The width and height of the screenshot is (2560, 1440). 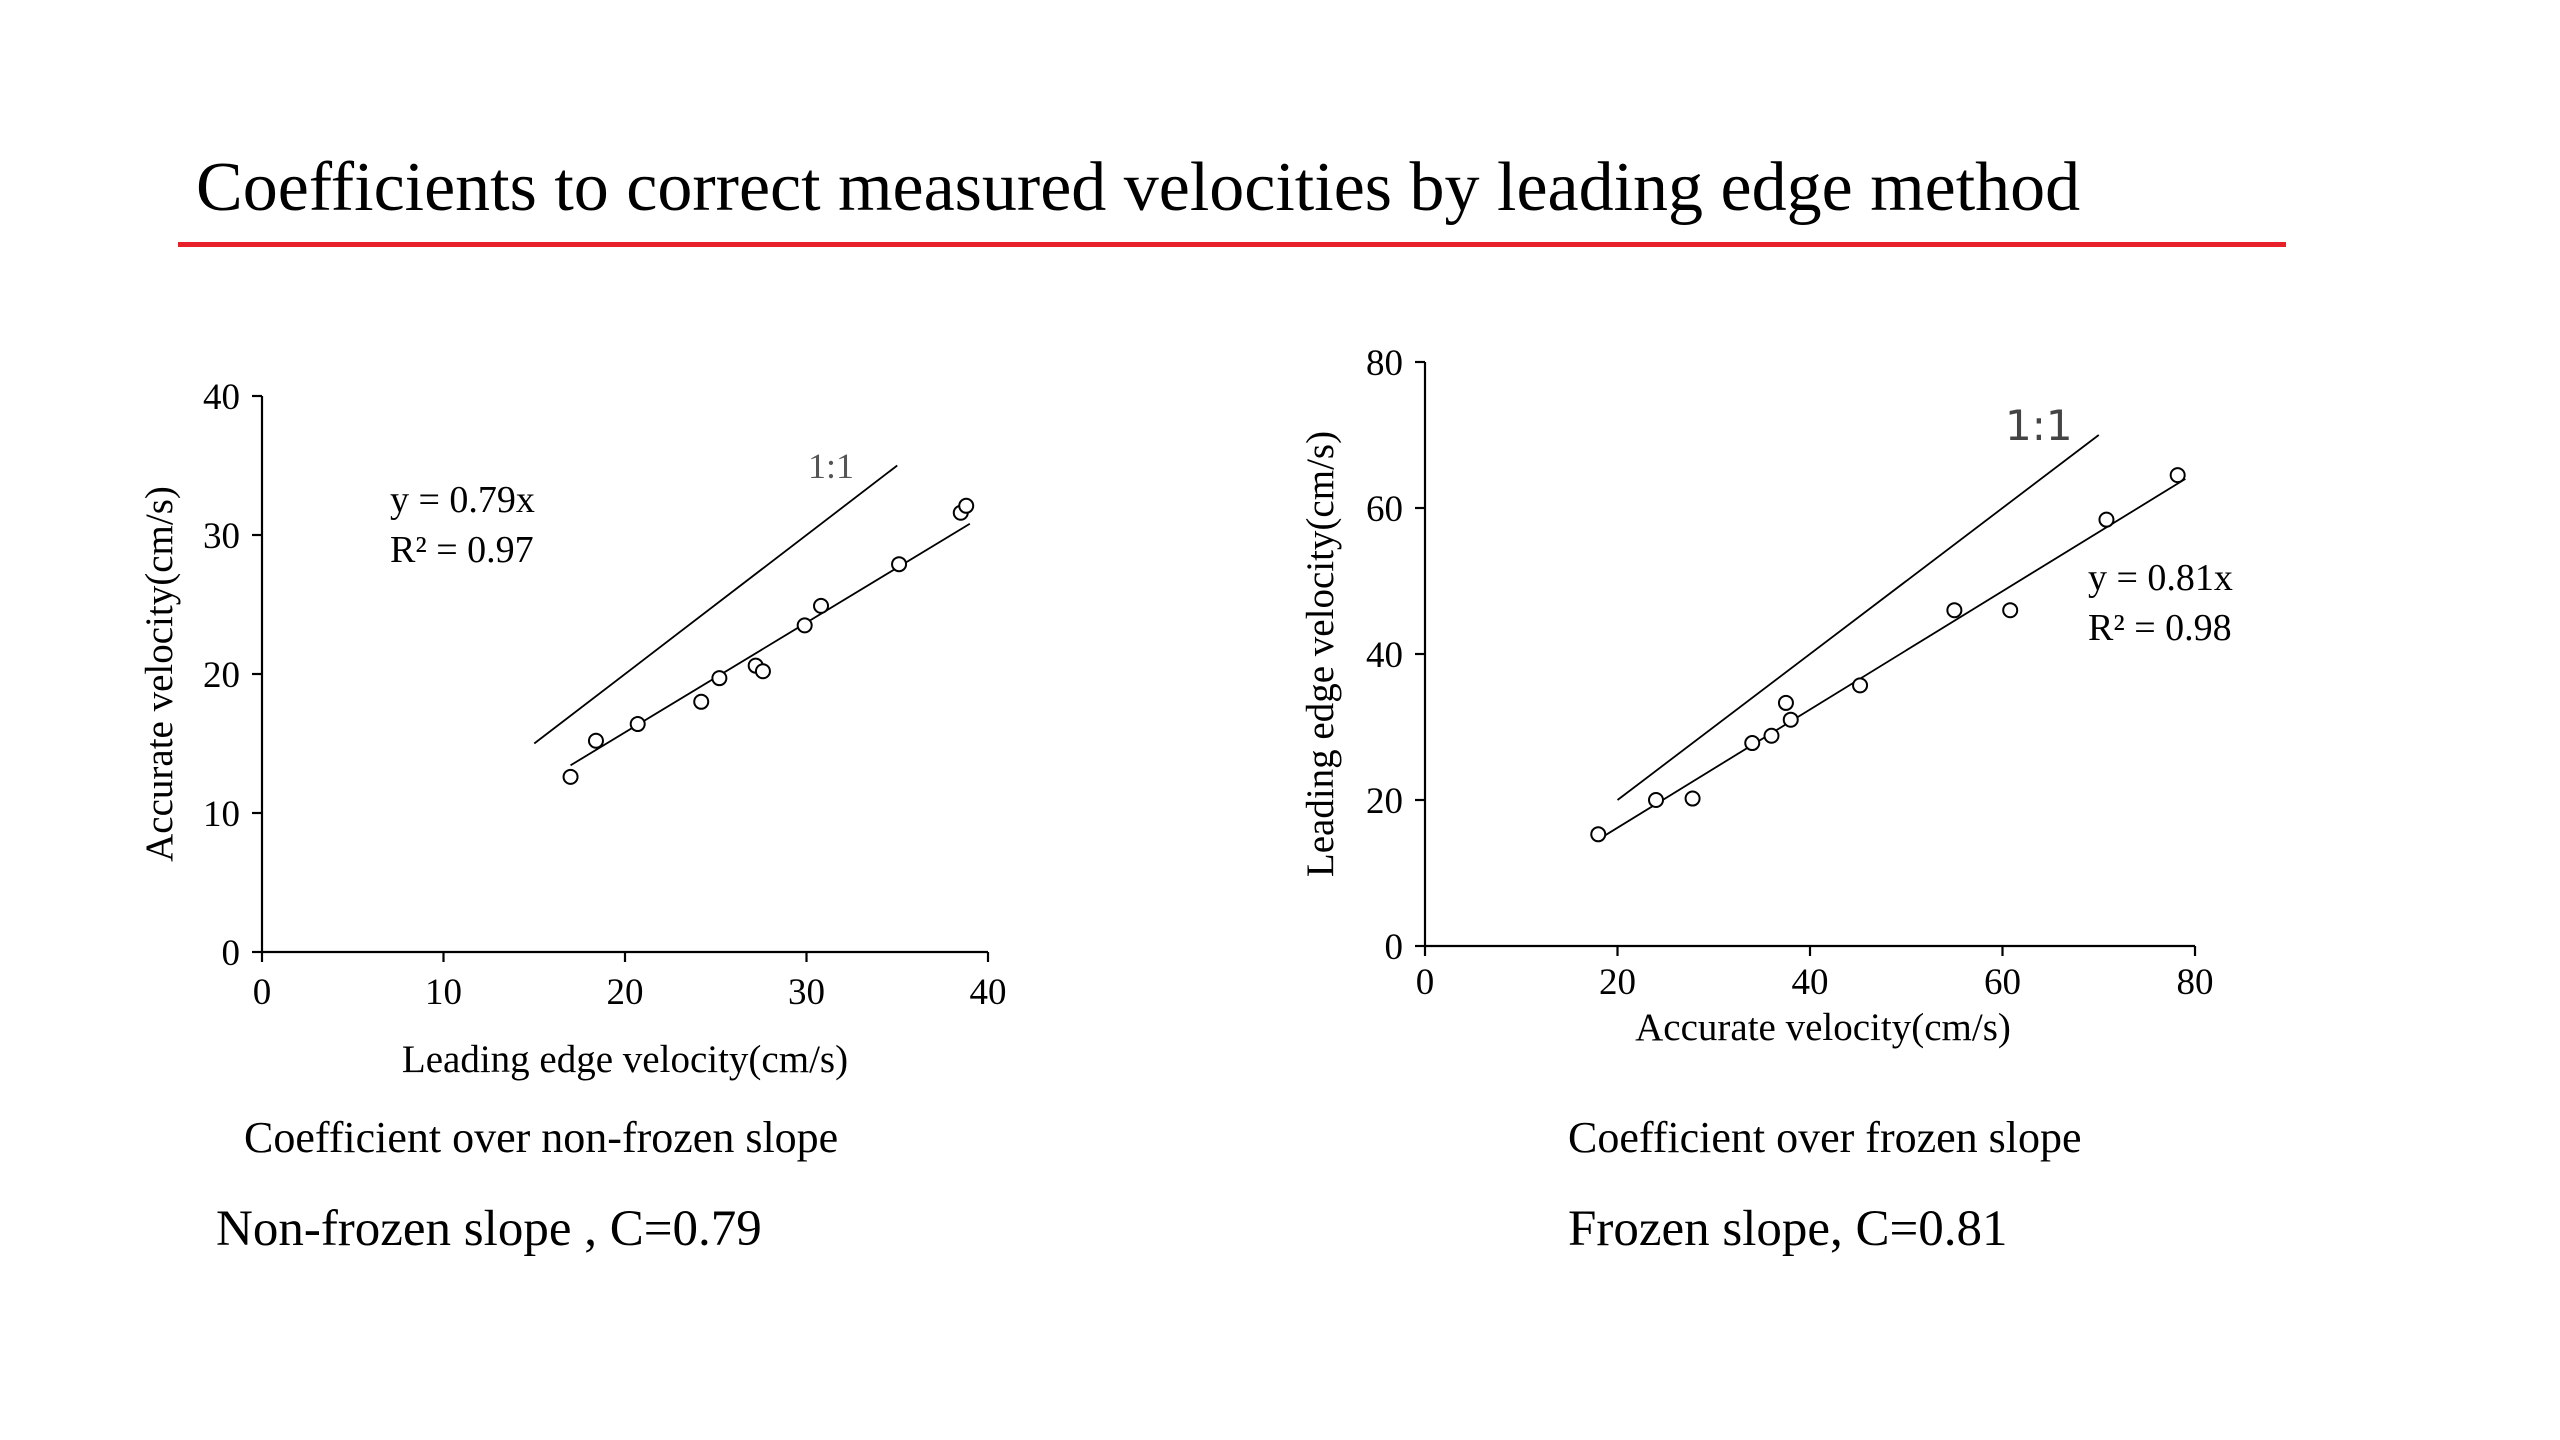 I want to click on caption-frozen: Coefficient over frozen slope, so click(x=1825, y=1137).